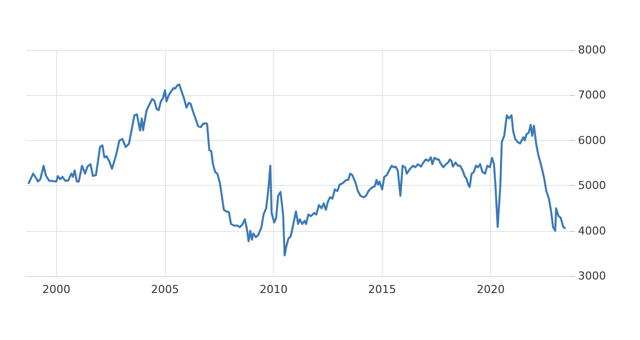 The width and height of the screenshot is (640, 340). Describe the element at coordinates (490, 289) in the screenshot. I see `x-tick-label: 2020` at that location.